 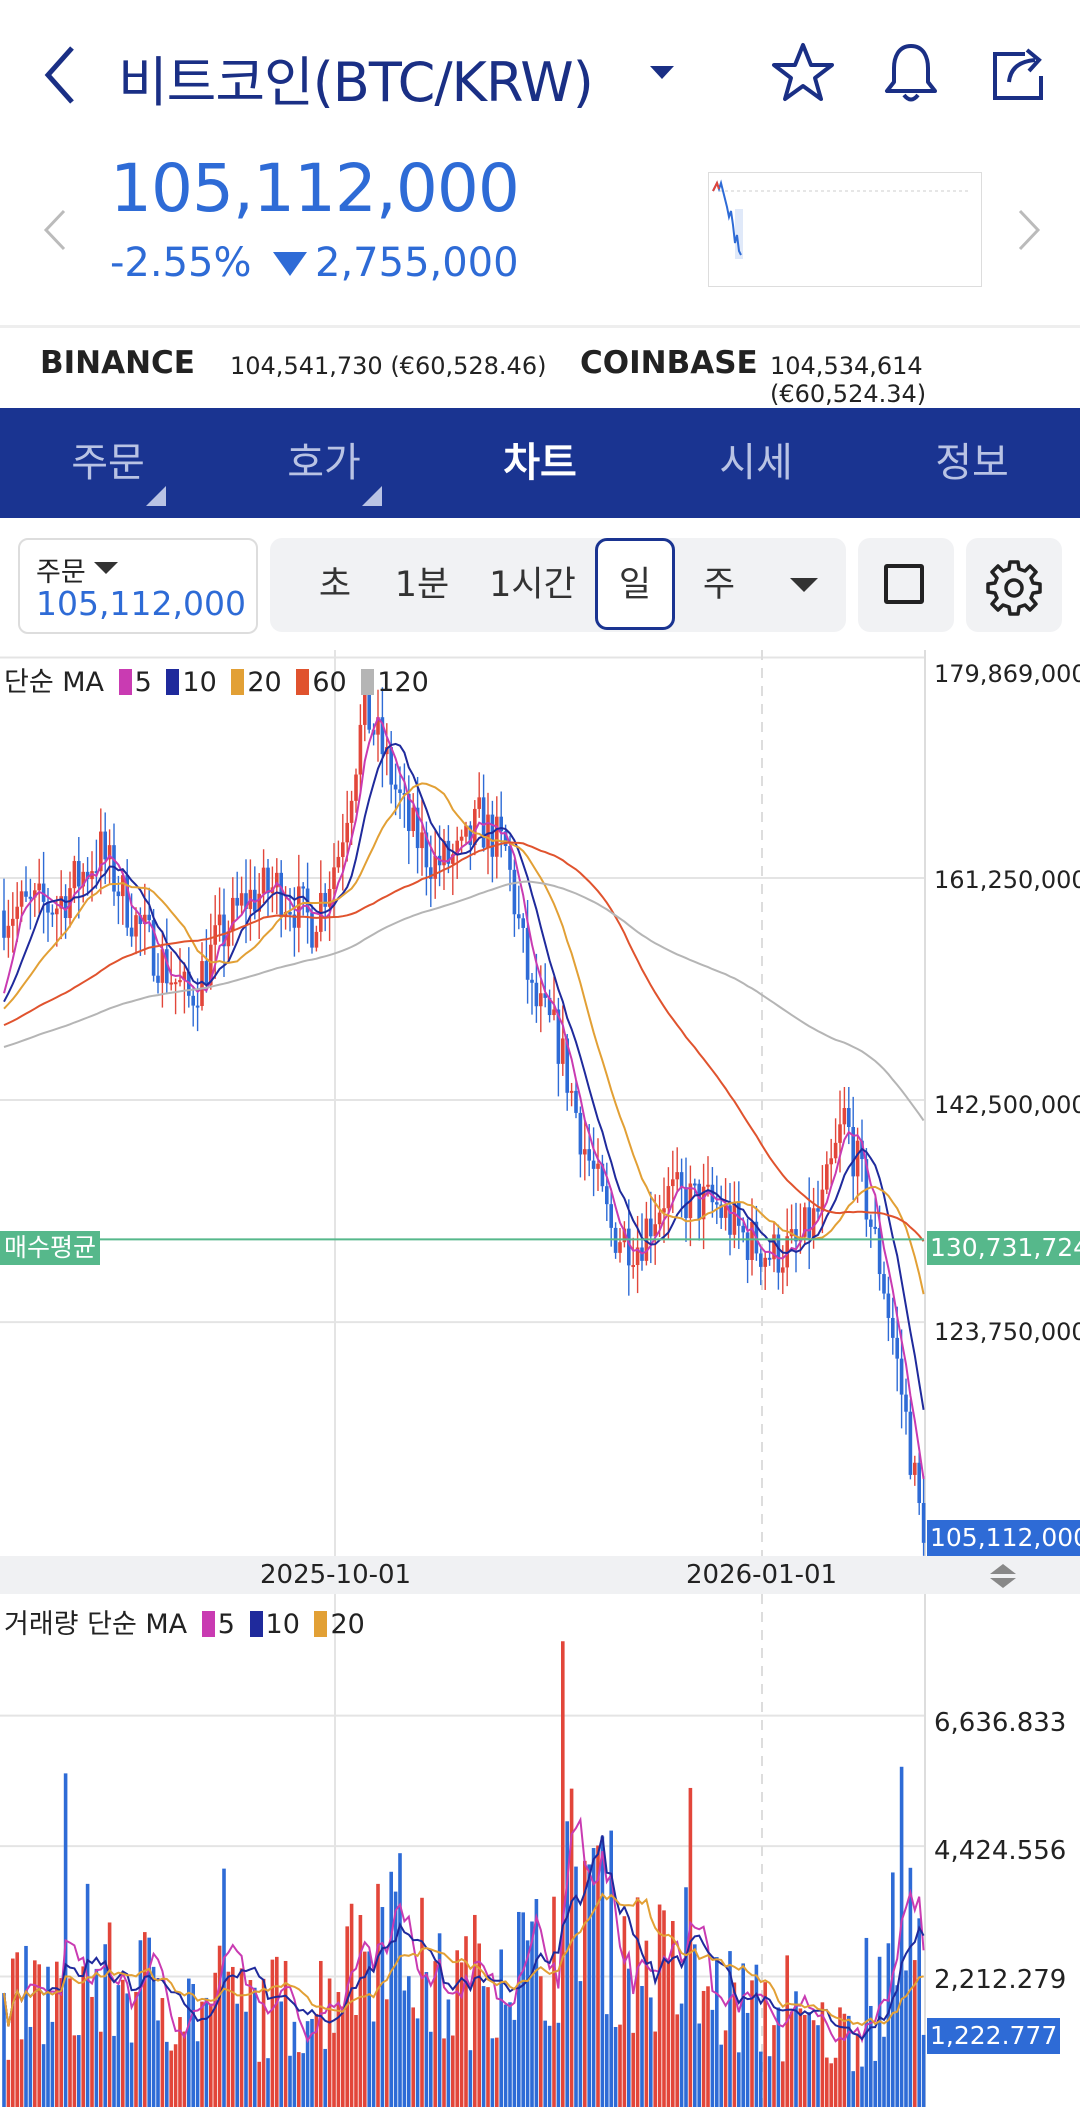 I want to click on timeframe-1hour: 1시간, so click(x=532, y=585).